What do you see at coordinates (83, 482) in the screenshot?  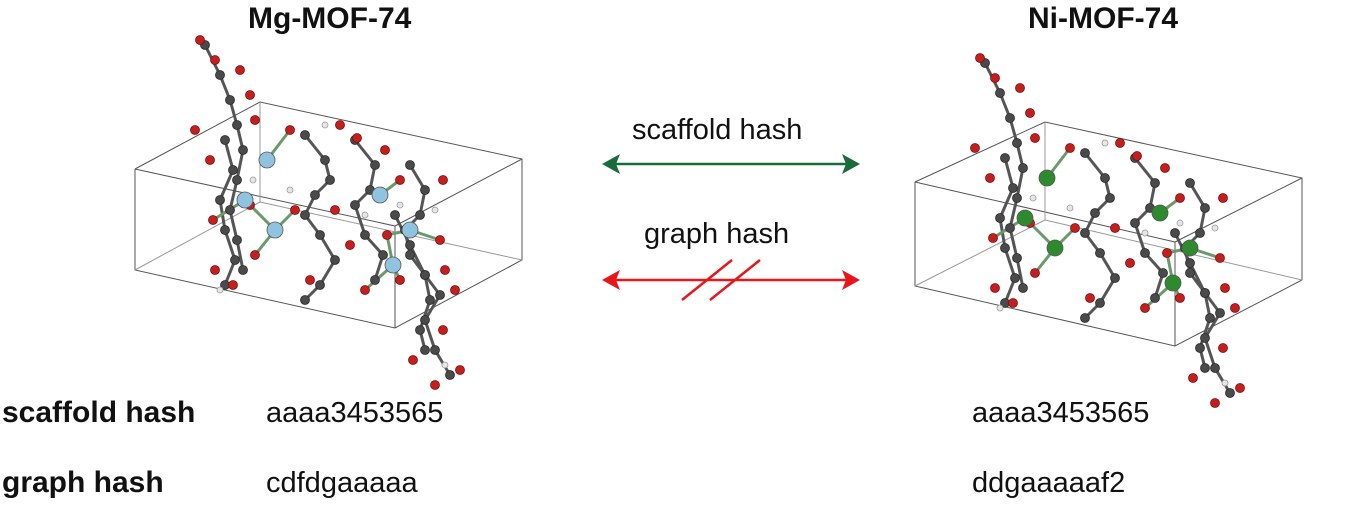 I see `graph-hash-row-label: graph hash` at bounding box center [83, 482].